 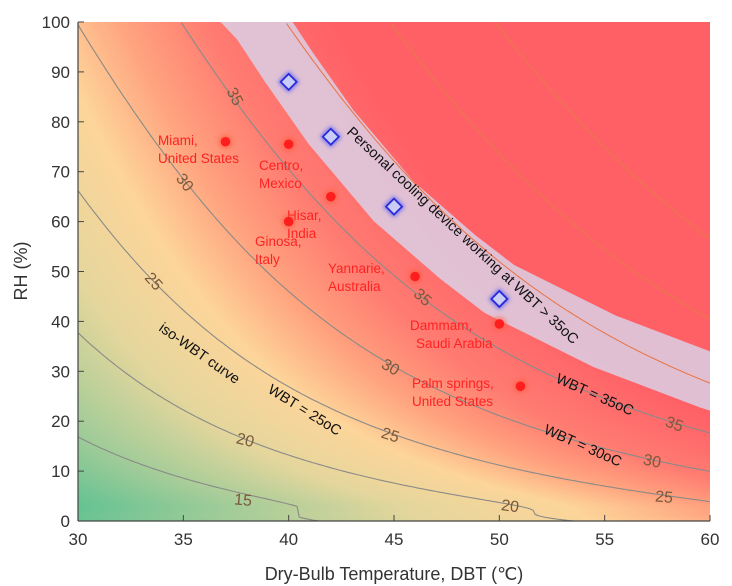 What do you see at coordinates (60, 272) in the screenshot?
I see `y-tick-label: 50` at bounding box center [60, 272].